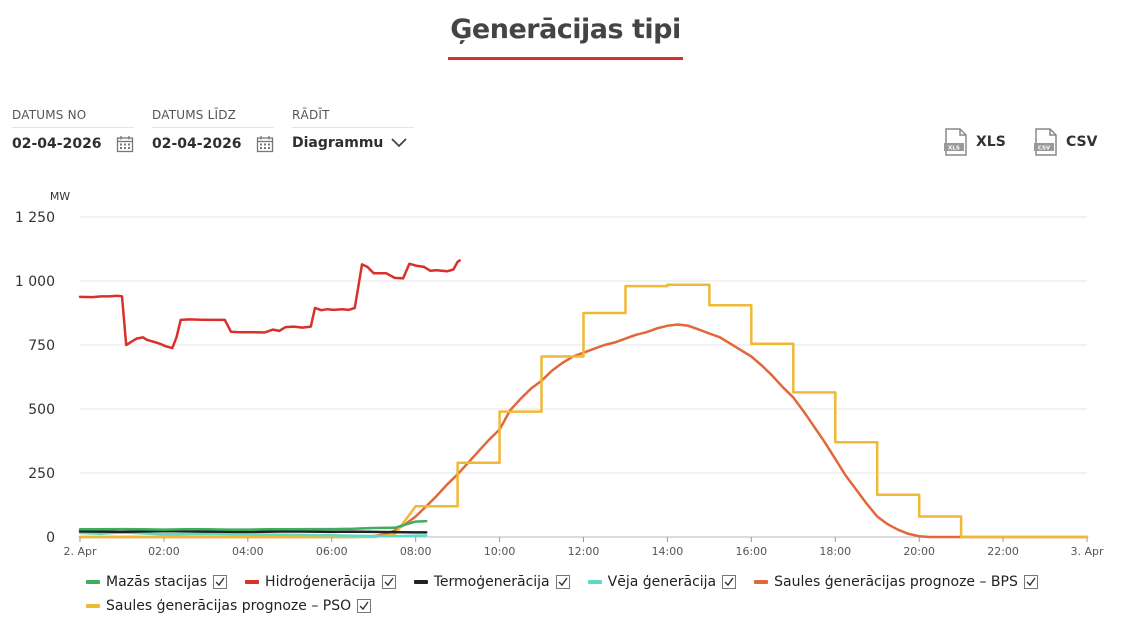 This screenshot has width=1131, height=638. I want to click on x-tick-label: 2. Apr, so click(79, 551).